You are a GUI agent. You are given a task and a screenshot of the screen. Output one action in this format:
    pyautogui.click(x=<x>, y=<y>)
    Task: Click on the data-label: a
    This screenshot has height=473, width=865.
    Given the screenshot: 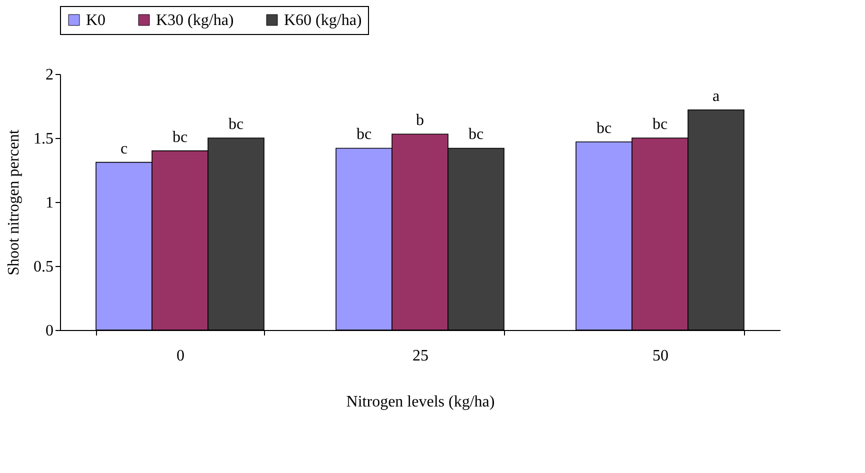 What is the action you would take?
    pyautogui.click(x=716, y=96)
    